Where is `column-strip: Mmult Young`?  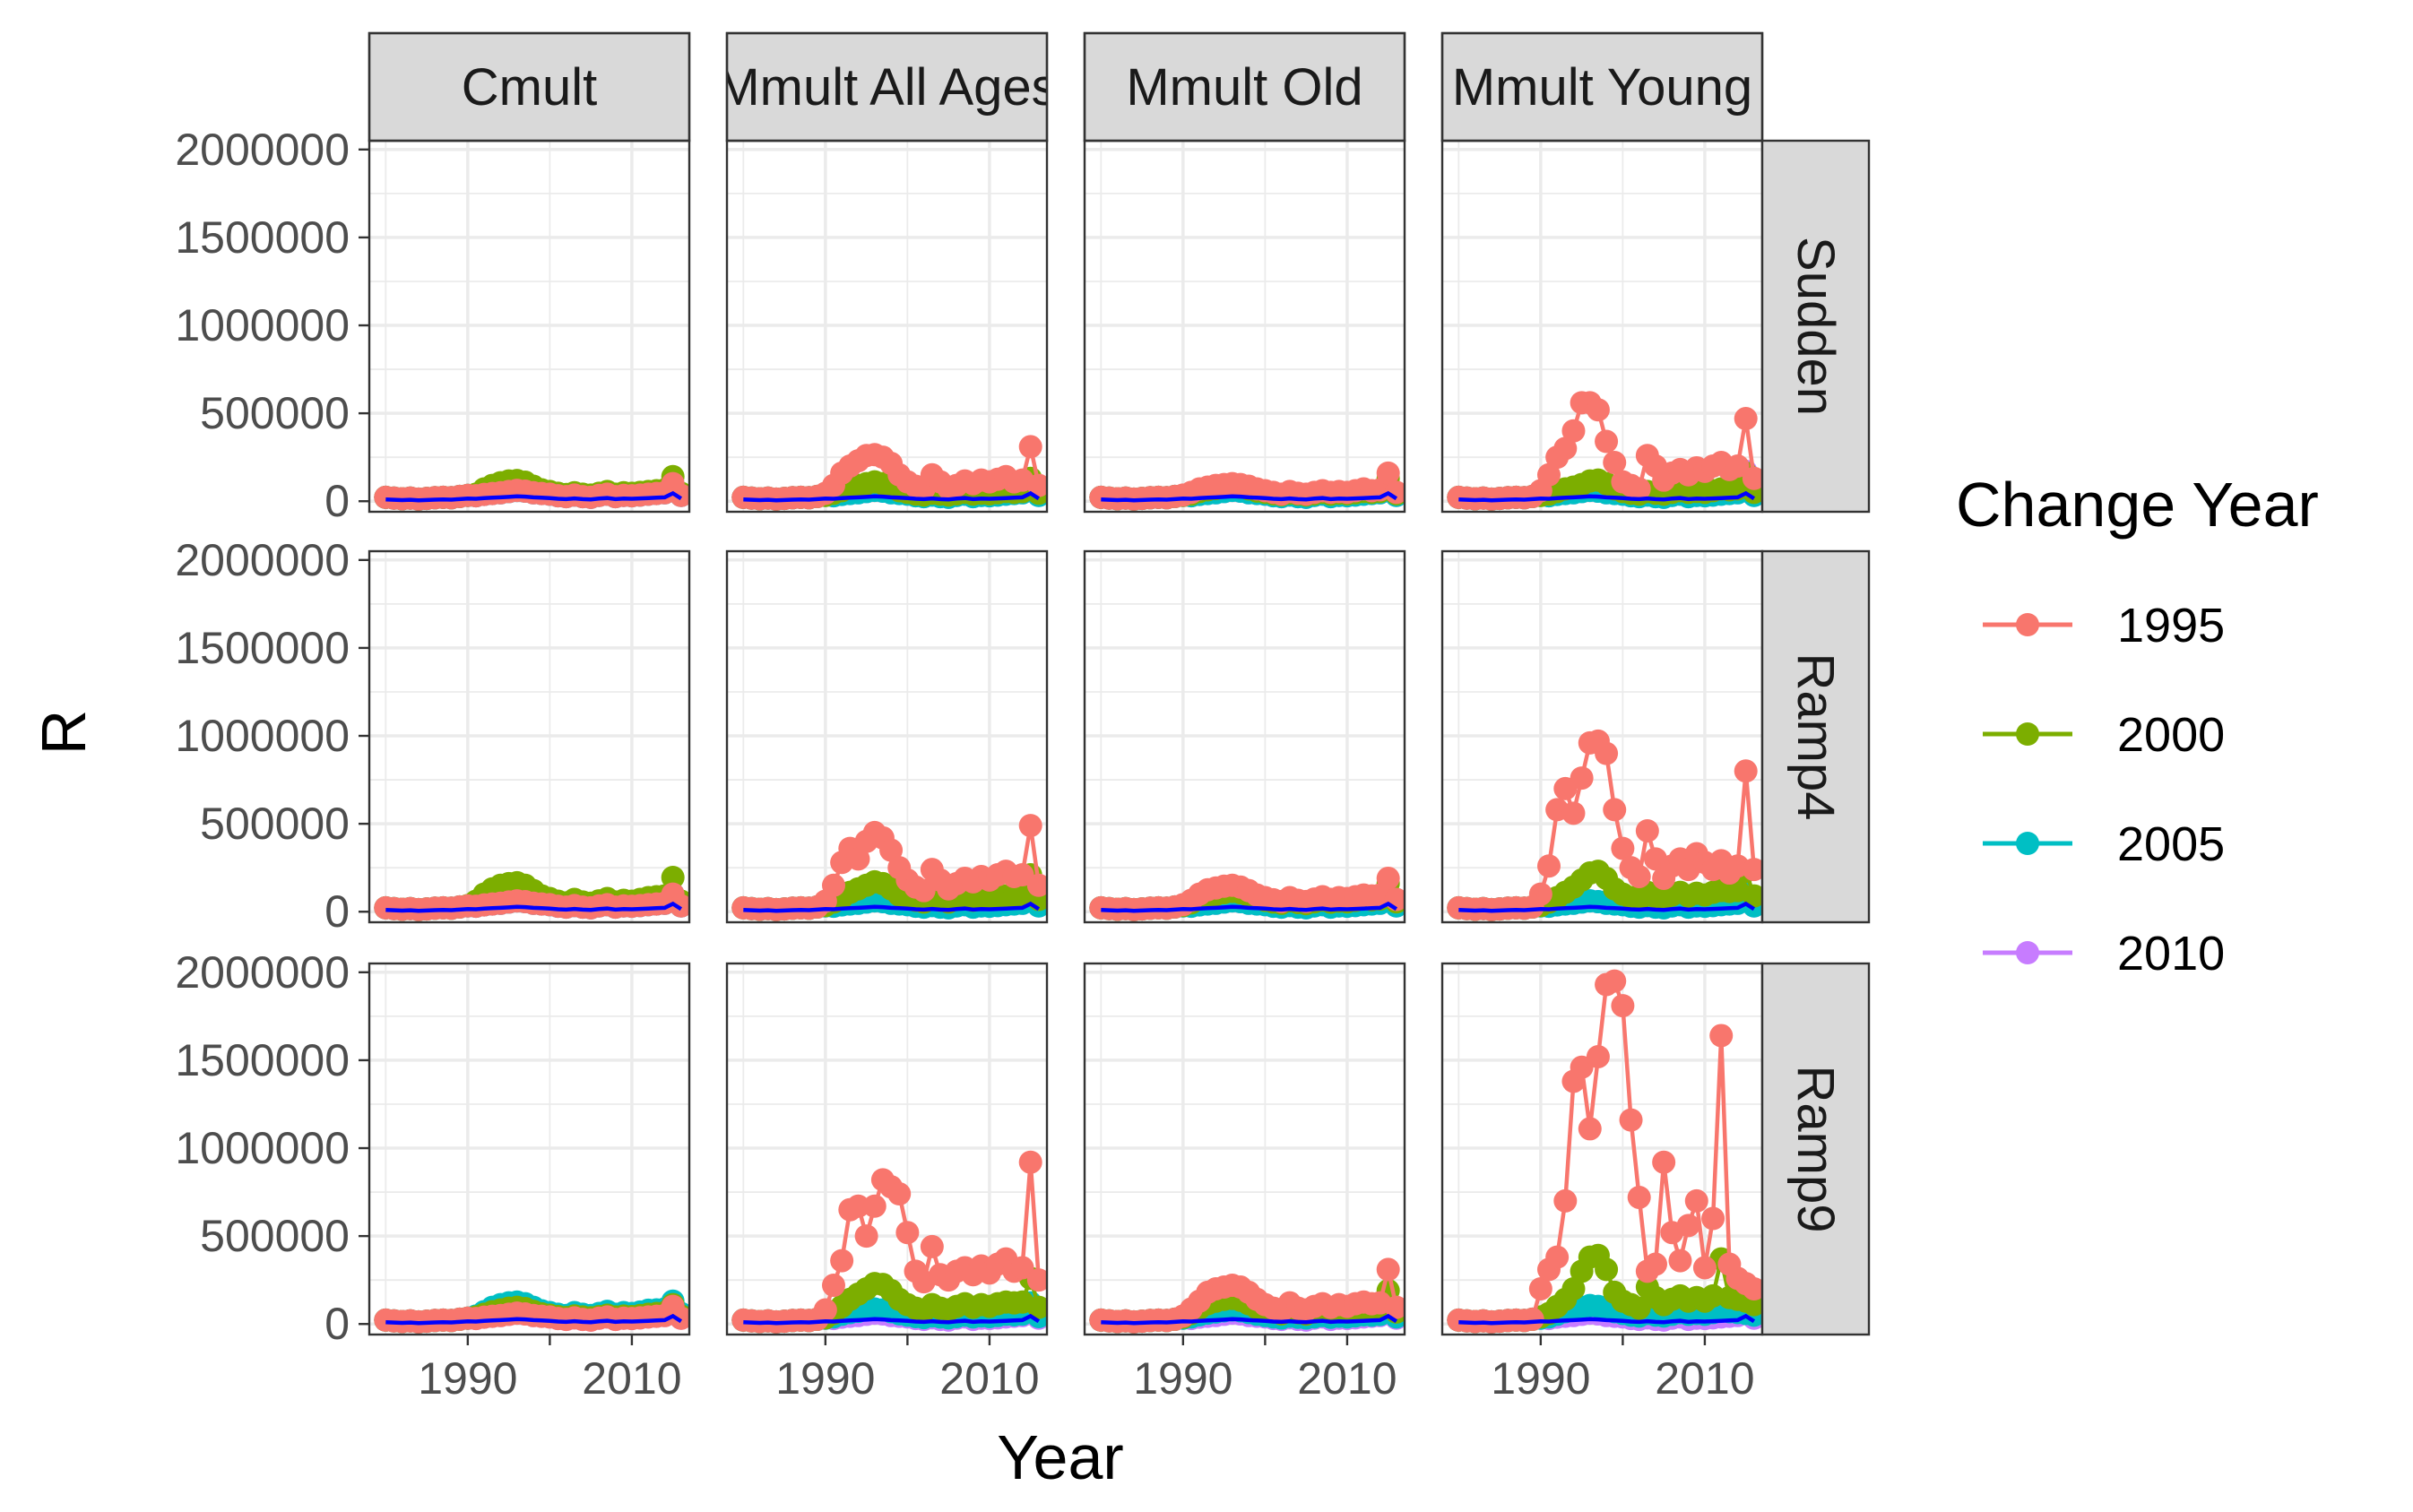 column-strip: Mmult Young is located at coordinates (1602, 87).